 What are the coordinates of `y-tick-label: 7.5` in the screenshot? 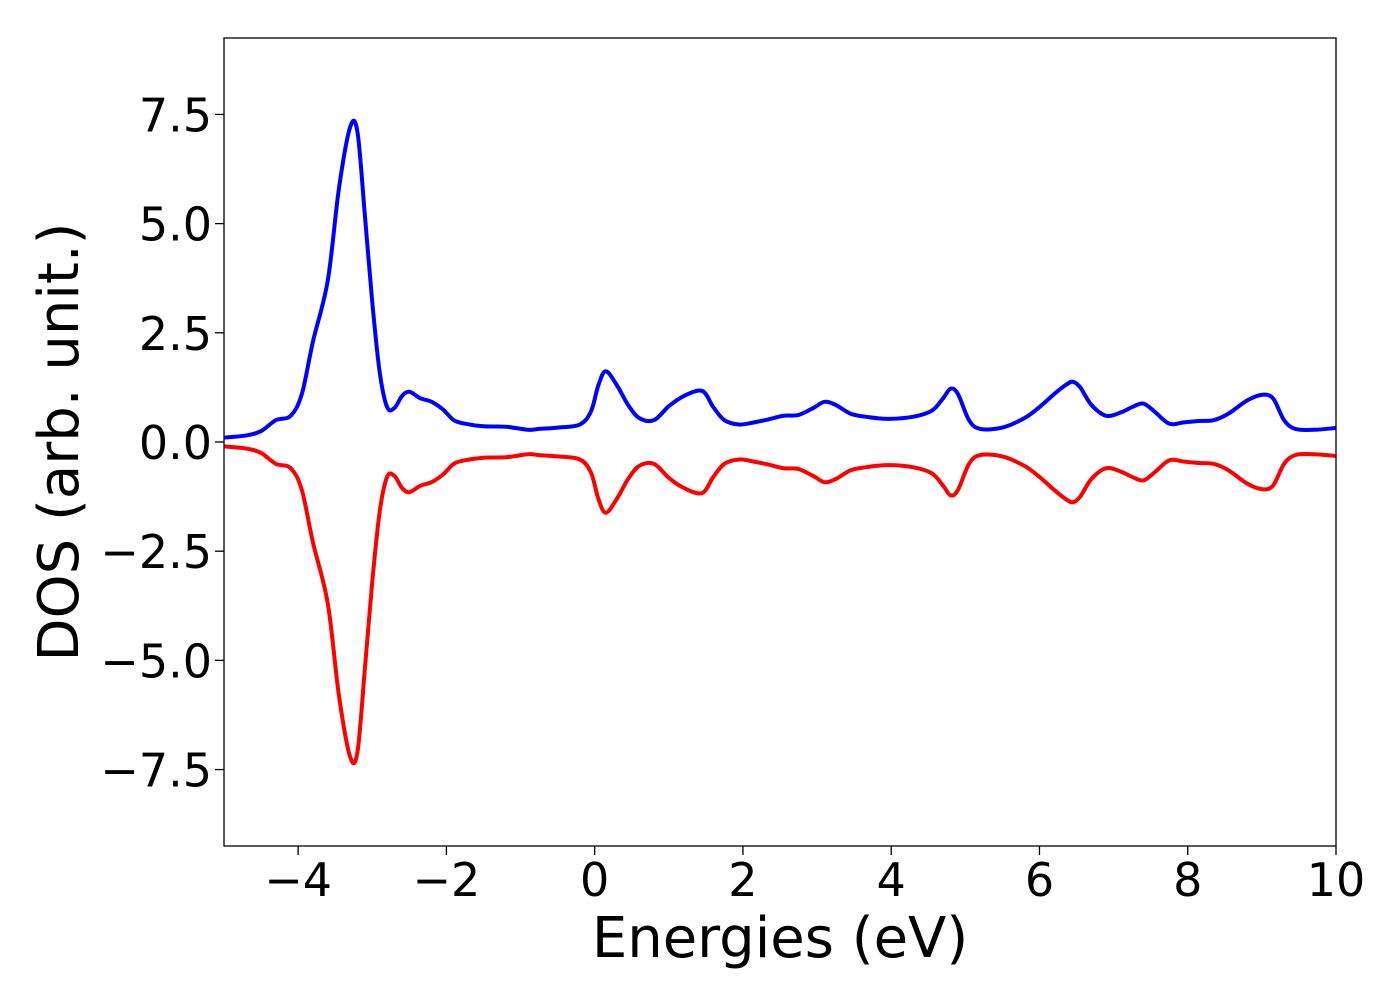 It's located at (175, 115).